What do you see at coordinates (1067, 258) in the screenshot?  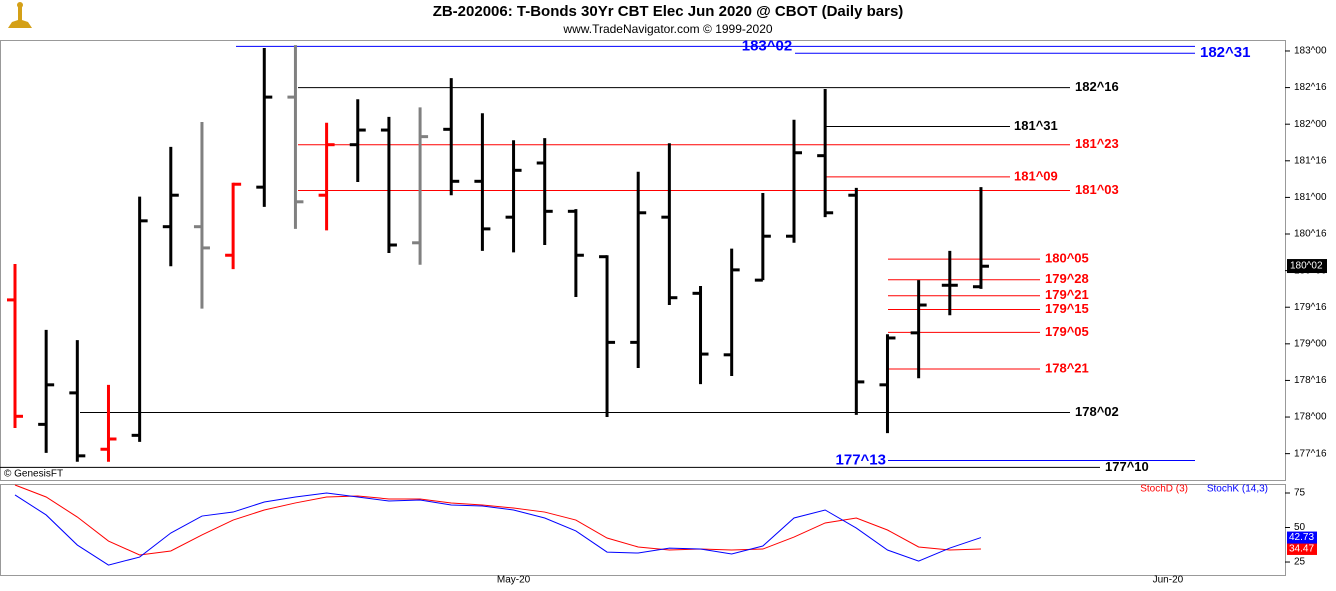 I see `level-label: 180^05` at bounding box center [1067, 258].